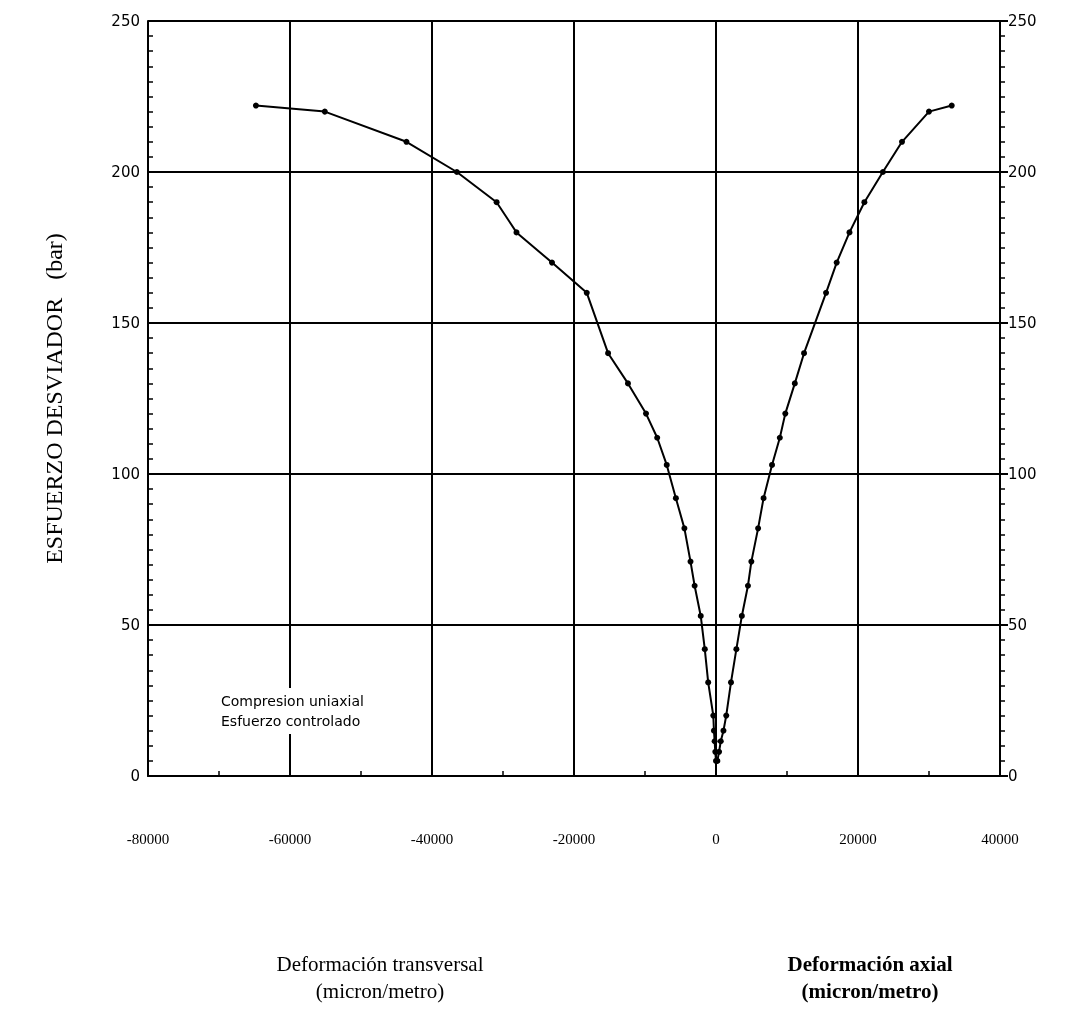 This screenshot has height=1012, width=1068. I want to click on x-tick-label: -60000, so click(290, 838).